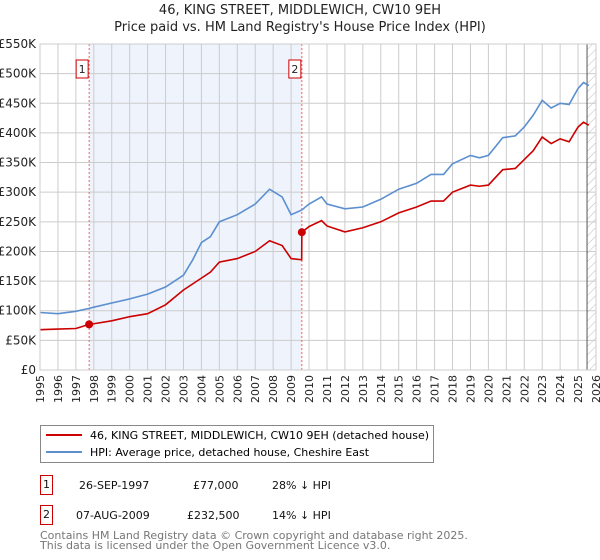 Image resolution: width=600 pixels, height=560 pixels. I want to click on legend-swatch-blue, so click(64, 452).